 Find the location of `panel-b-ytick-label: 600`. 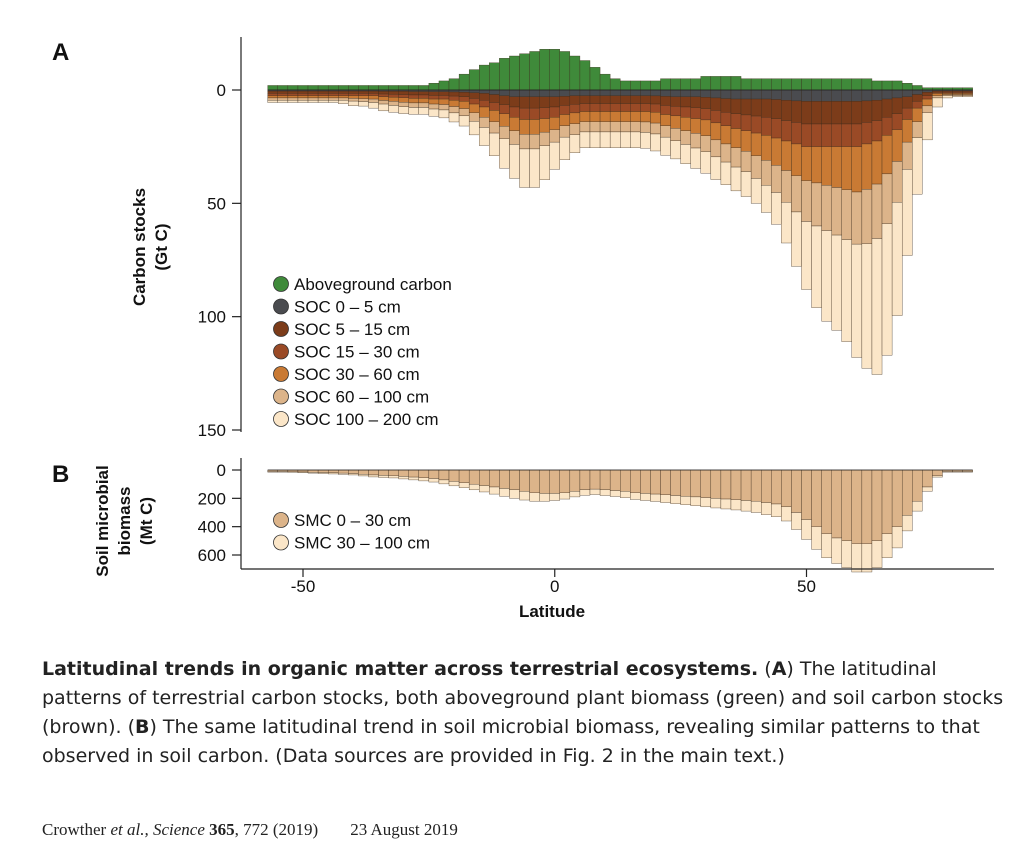

panel-b-ytick-label: 600 is located at coordinates (212, 555).